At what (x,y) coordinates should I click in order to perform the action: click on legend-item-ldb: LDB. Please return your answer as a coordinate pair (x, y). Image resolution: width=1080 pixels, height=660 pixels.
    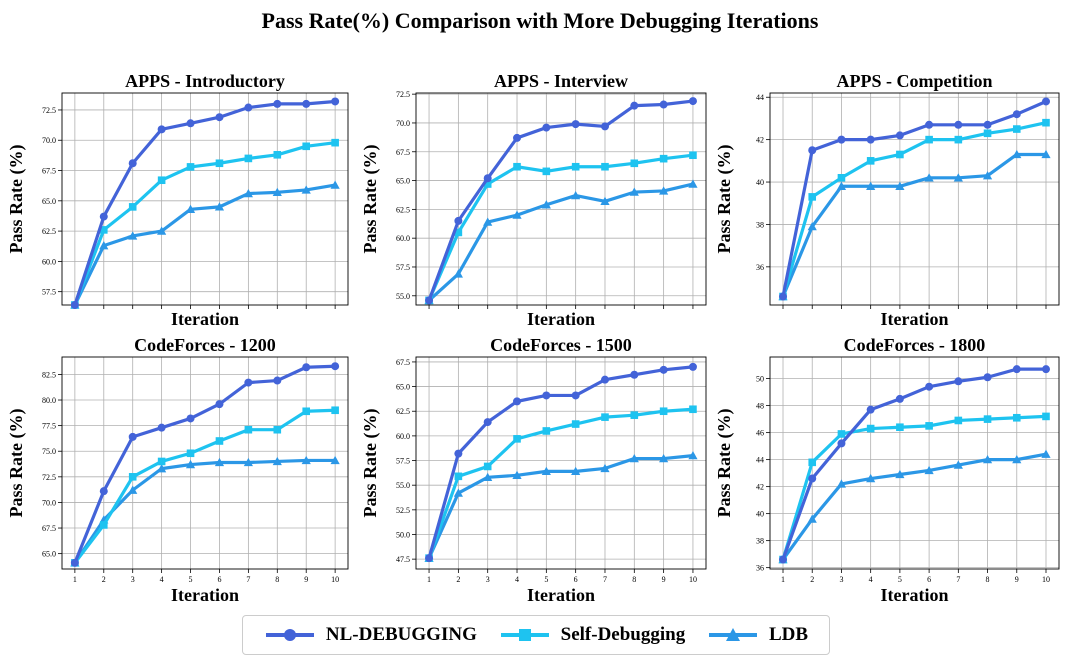
    Looking at the image, I should click on (757, 635).